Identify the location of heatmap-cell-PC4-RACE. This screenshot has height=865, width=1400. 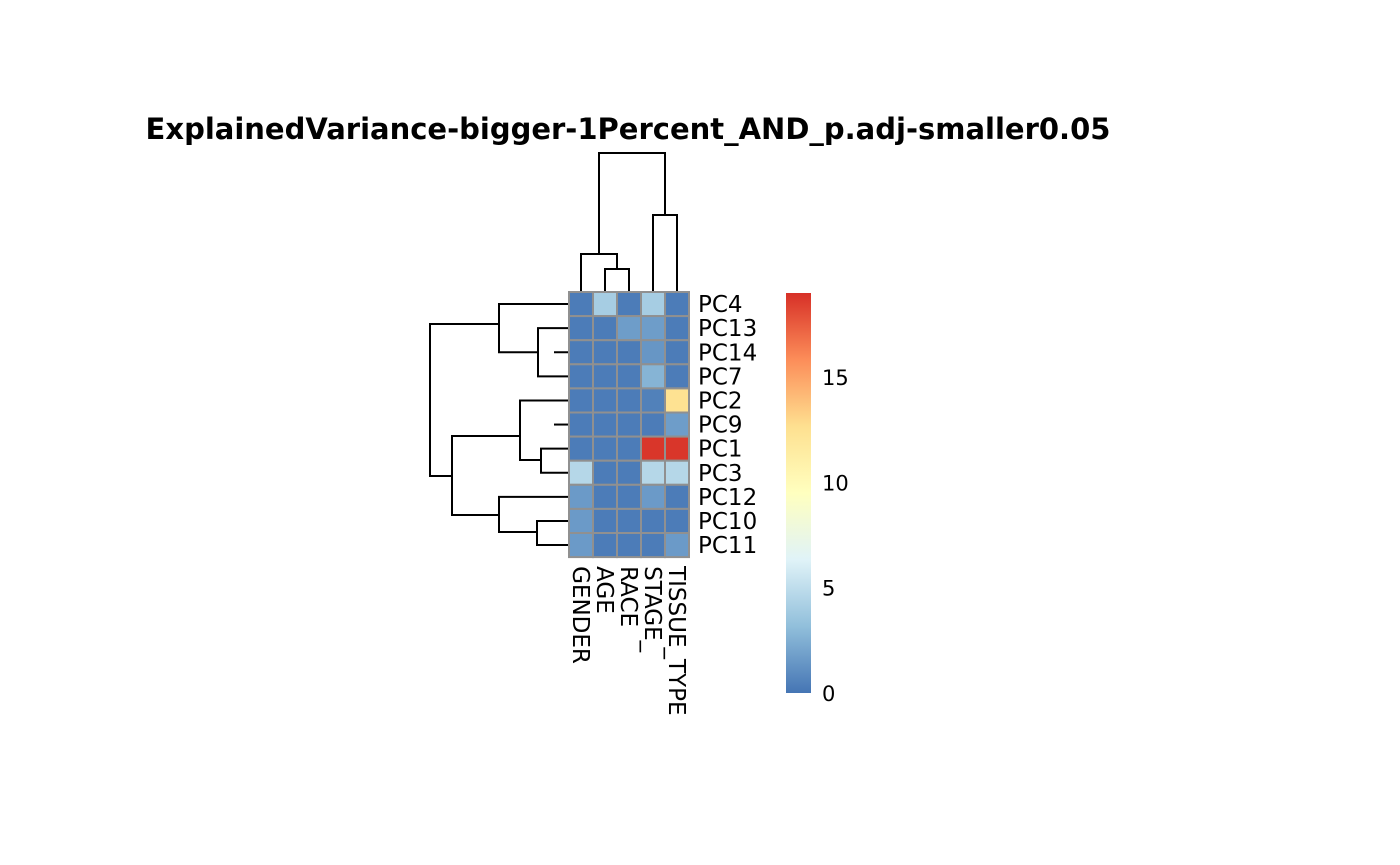
(629, 304).